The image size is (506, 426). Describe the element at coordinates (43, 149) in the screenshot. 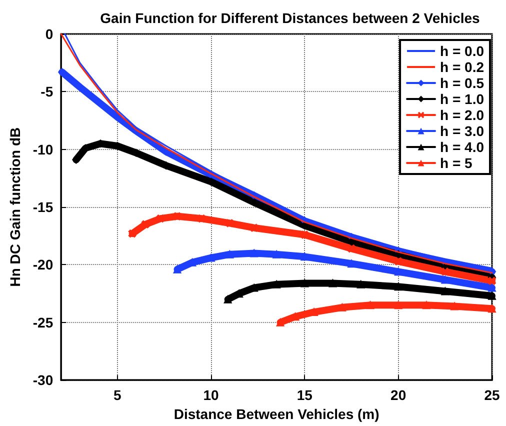

I see `y-tick-label: -10` at that location.